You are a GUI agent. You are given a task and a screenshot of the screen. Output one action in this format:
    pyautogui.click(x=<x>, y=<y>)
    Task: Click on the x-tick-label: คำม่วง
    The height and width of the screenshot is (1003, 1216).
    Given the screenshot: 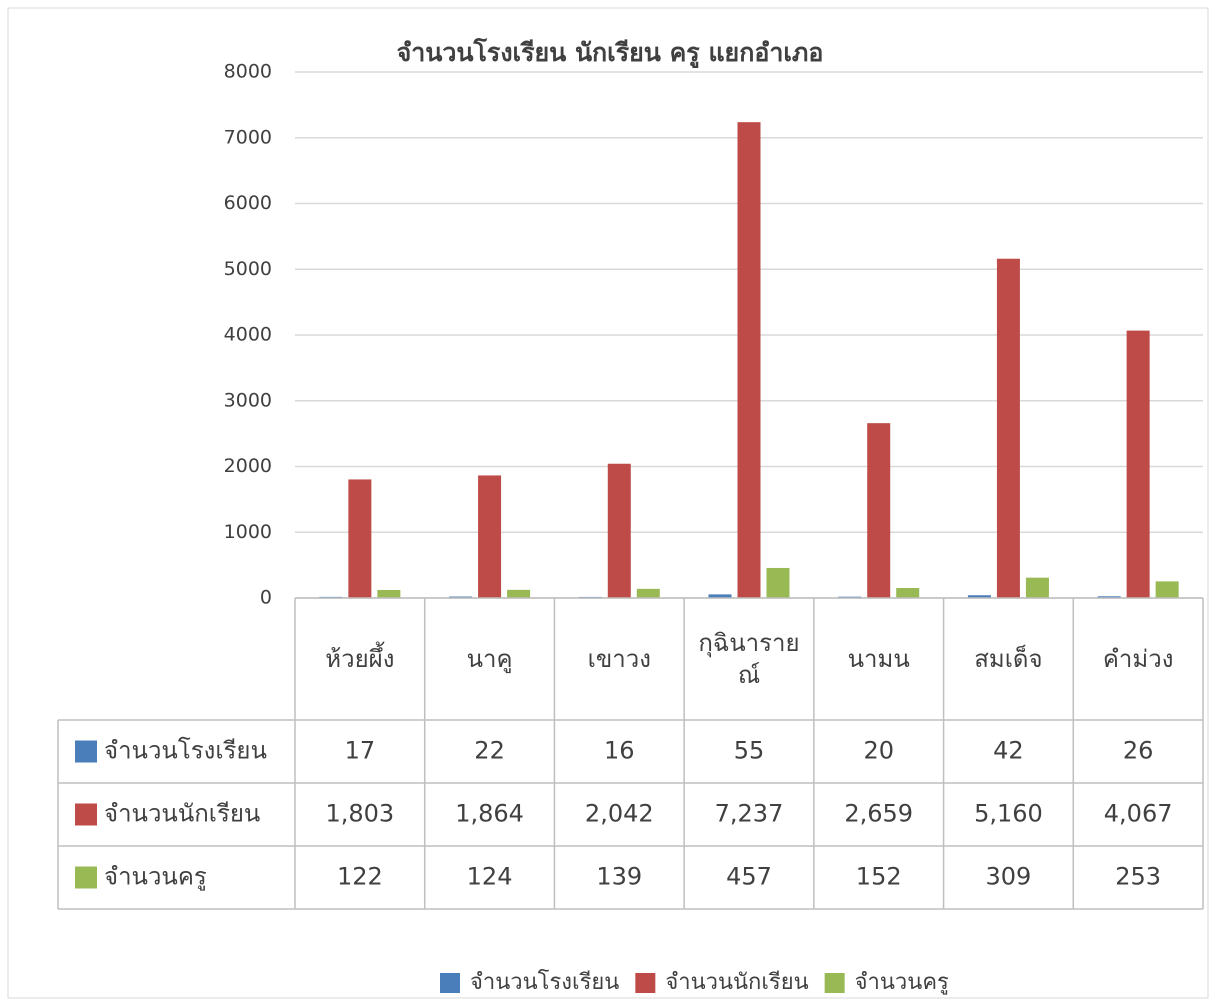 What is the action you would take?
    pyautogui.click(x=1138, y=658)
    